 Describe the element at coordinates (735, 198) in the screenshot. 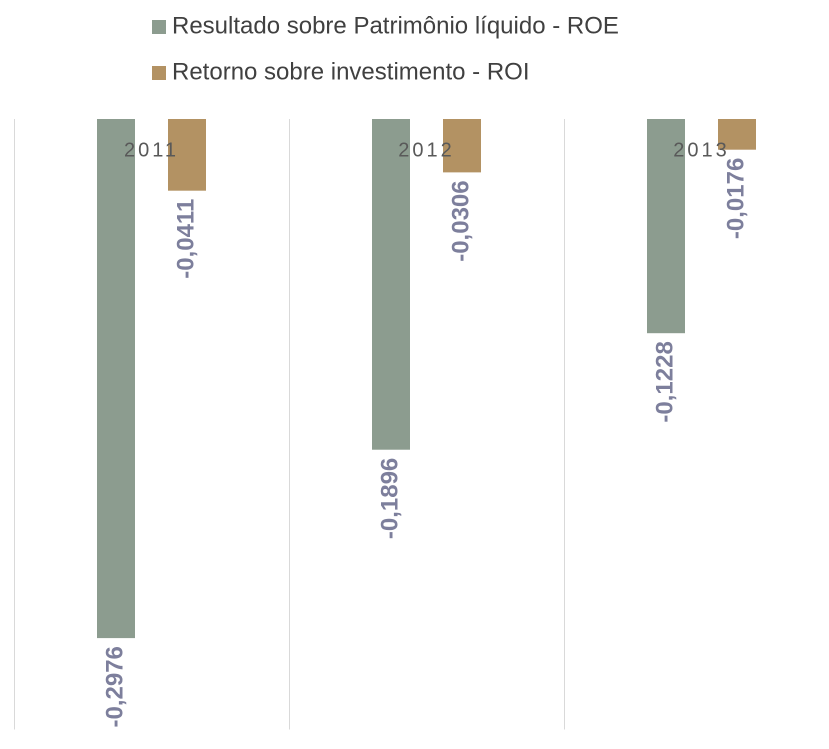

I see `data-label: -0,0176` at that location.